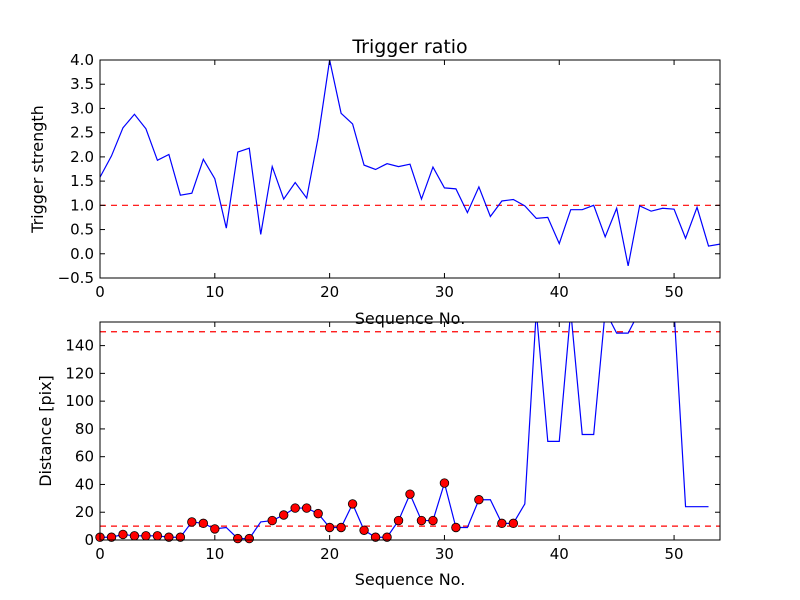  Describe the element at coordinates (409, 47) in the screenshot. I see `chart-title: Trigger ratio` at that location.